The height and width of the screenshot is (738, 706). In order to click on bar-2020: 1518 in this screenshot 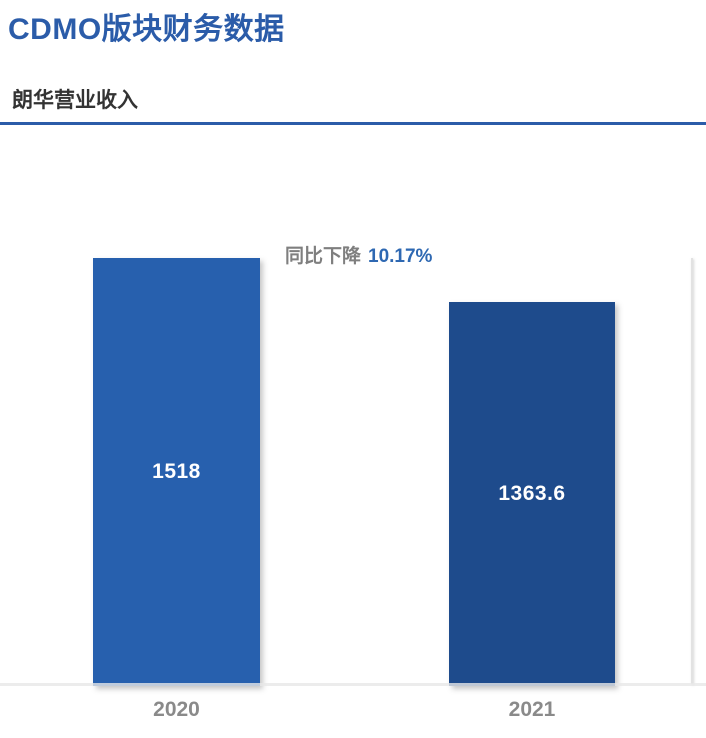, I will do `click(176, 472)`.